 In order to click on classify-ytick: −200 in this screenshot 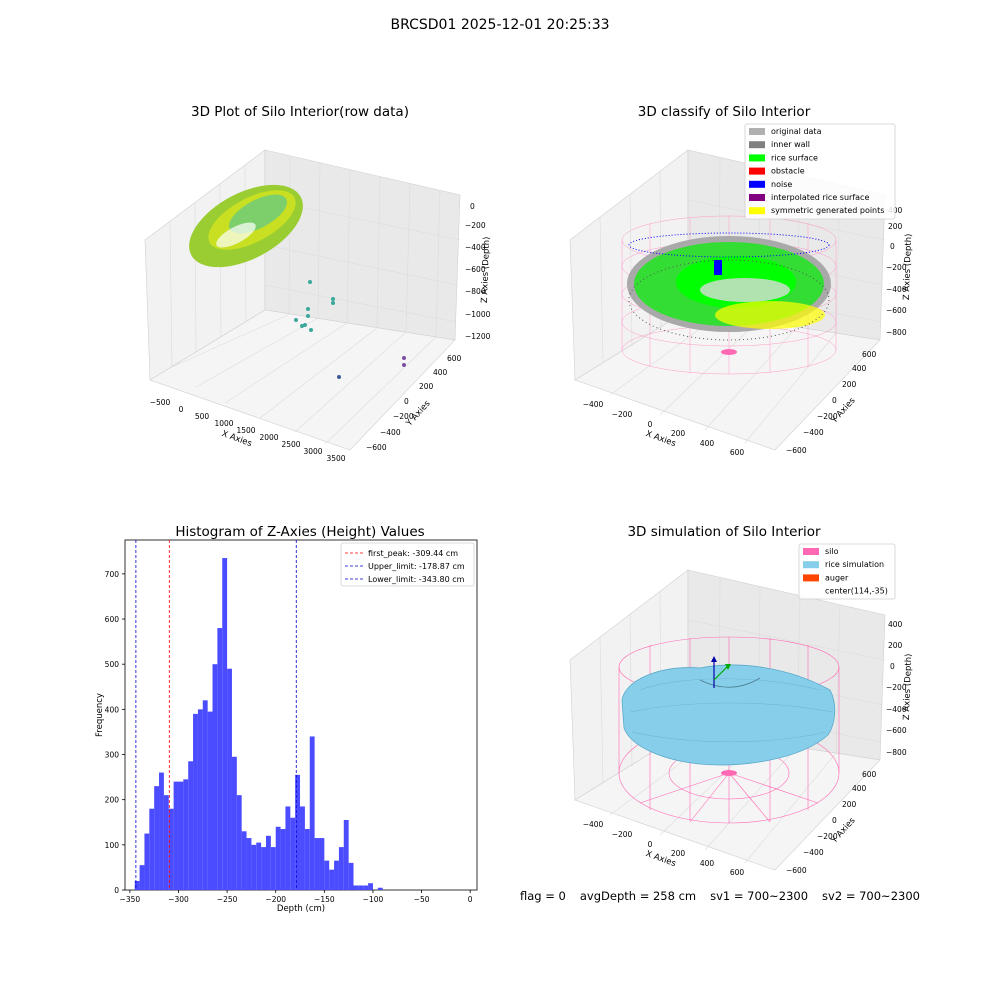, I will do `click(827, 416)`.